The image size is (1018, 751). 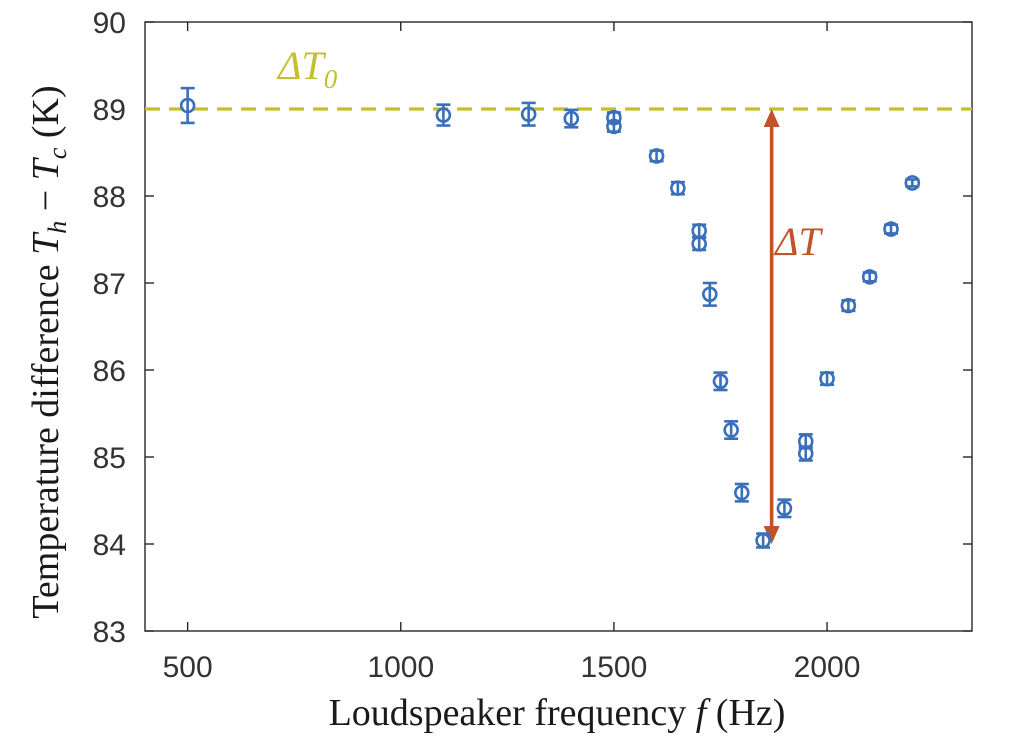 What do you see at coordinates (557, 713) in the screenshot?
I see `x-axis-label: Loudspeaker frequency f (Hz)` at bounding box center [557, 713].